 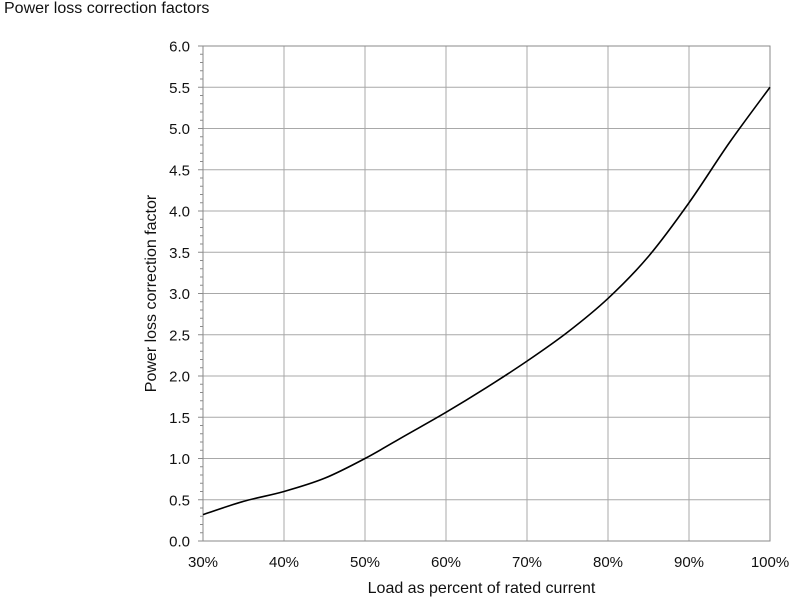 What do you see at coordinates (179, 377) in the screenshot?
I see `y-tick-label: 2.0` at bounding box center [179, 377].